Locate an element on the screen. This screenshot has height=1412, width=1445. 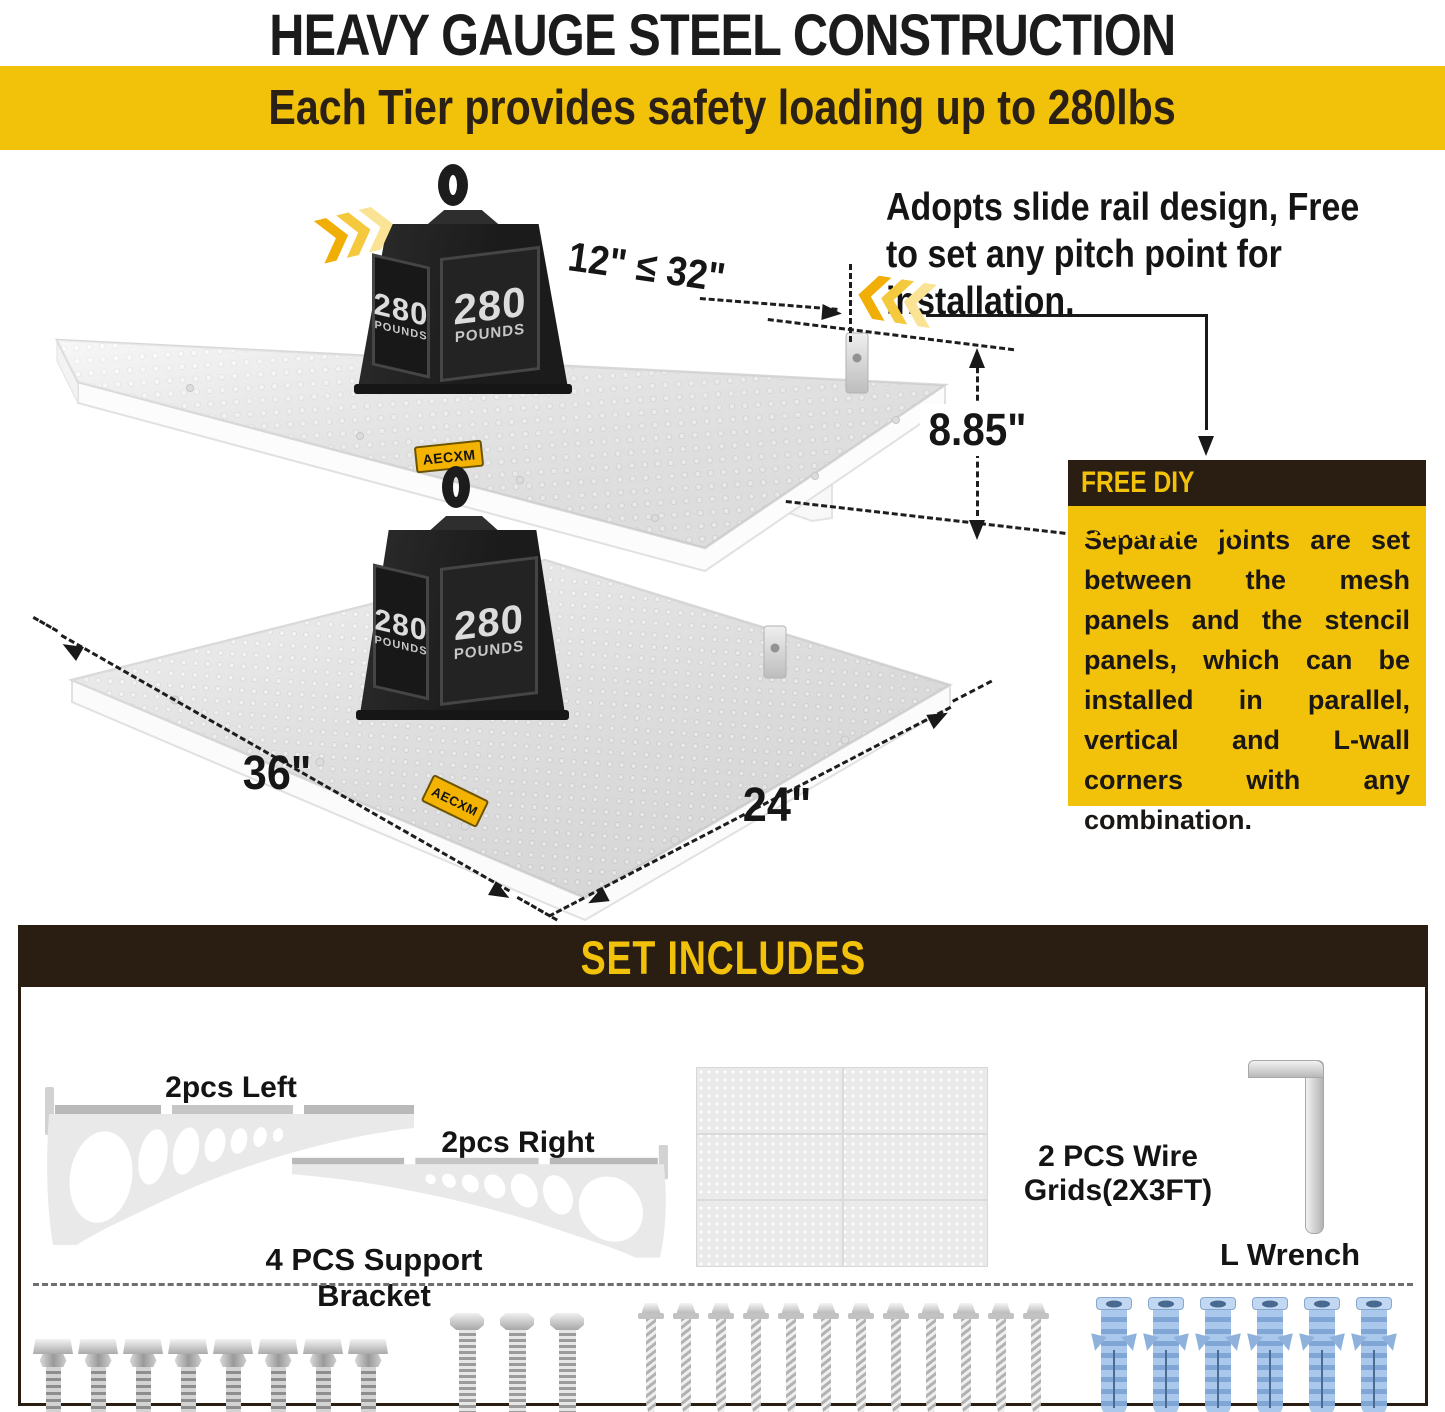
l-wrench-icon is located at coordinates (1314, 1147).